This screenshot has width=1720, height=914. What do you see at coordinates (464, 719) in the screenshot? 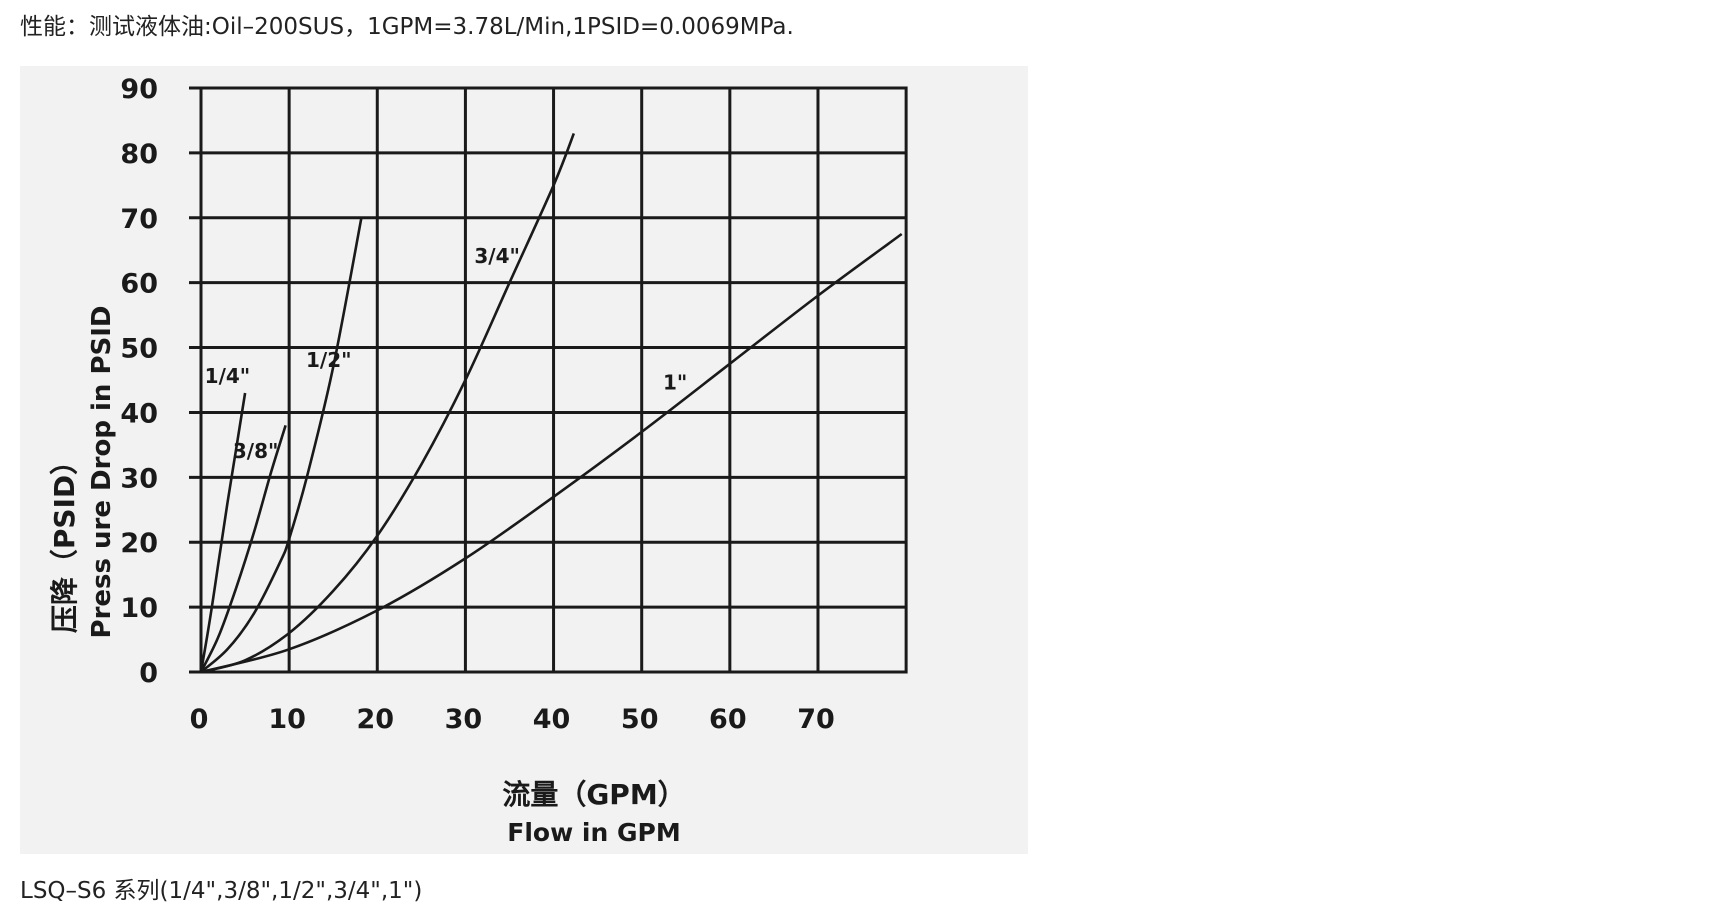
I see `x-tick-label-30: 30` at bounding box center [464, 719].